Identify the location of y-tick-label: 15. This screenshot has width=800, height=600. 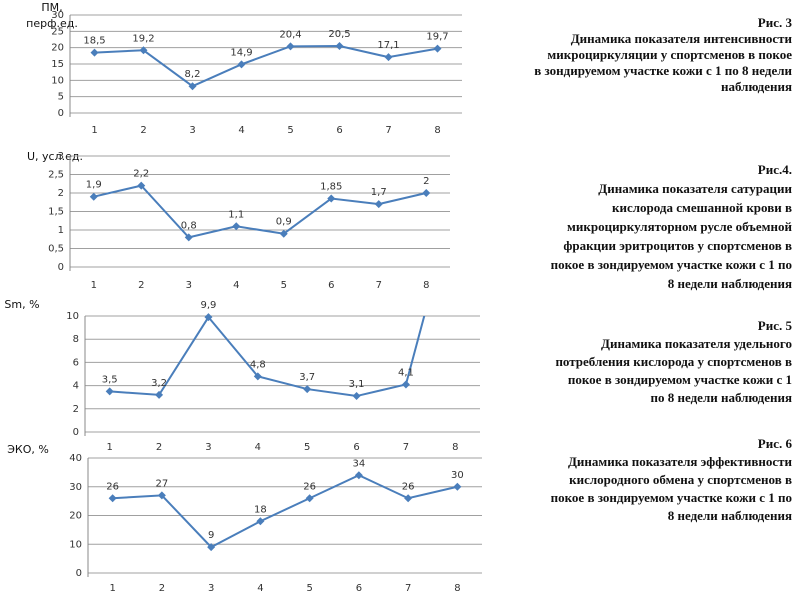
(57, 64).